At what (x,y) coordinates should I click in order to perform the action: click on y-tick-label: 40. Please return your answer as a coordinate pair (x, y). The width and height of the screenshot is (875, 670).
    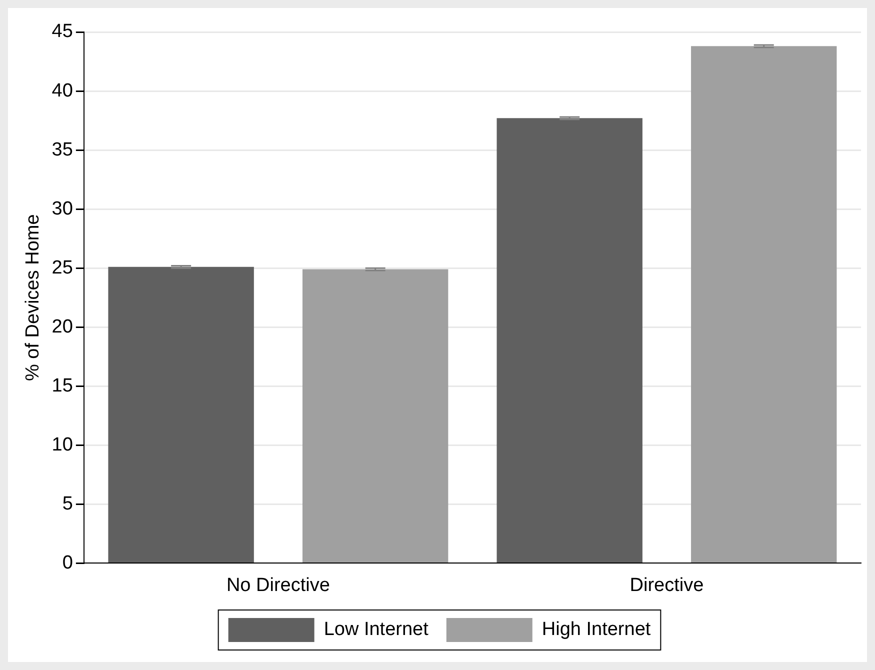
    Looking at the image, I should click on (62, 91).